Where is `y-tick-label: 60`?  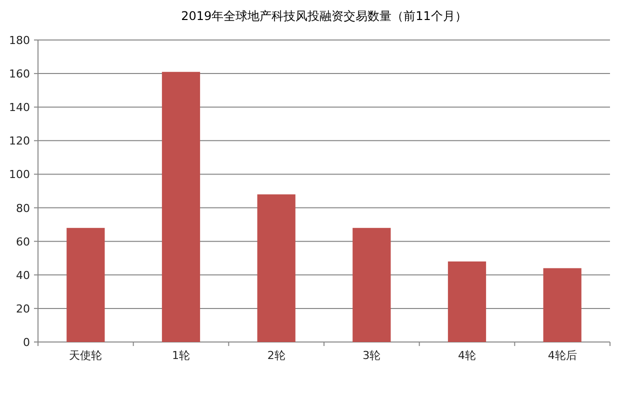 y-tick-label: 60 is located at coordinates (23, 241).